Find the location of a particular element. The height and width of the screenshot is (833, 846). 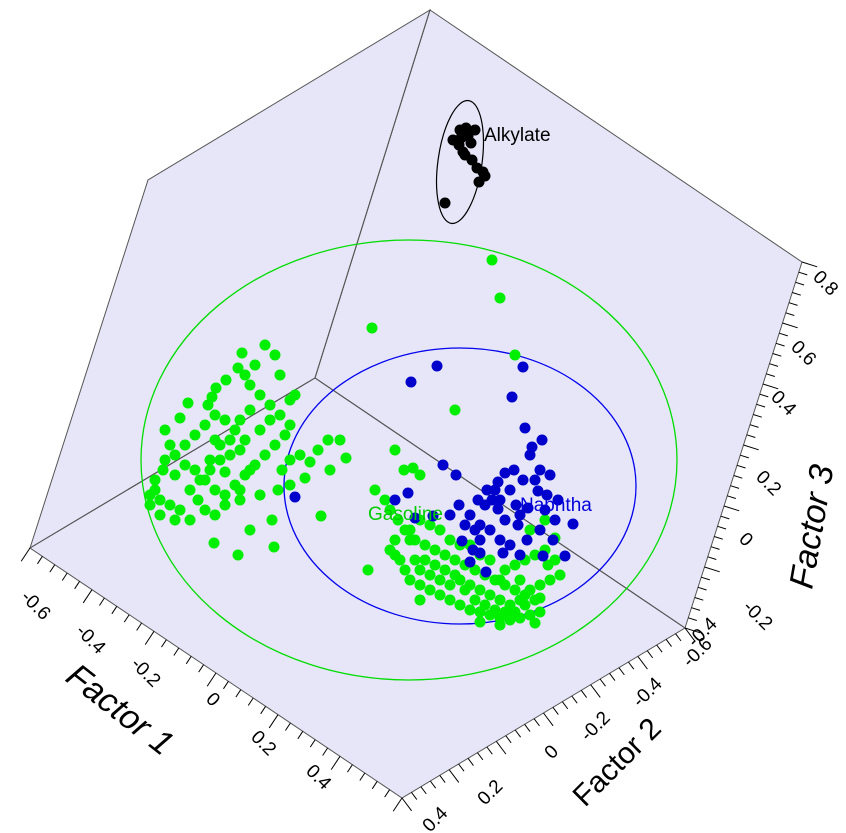

f1-tick-5: 0.4 is located at coordinates (318, 778).